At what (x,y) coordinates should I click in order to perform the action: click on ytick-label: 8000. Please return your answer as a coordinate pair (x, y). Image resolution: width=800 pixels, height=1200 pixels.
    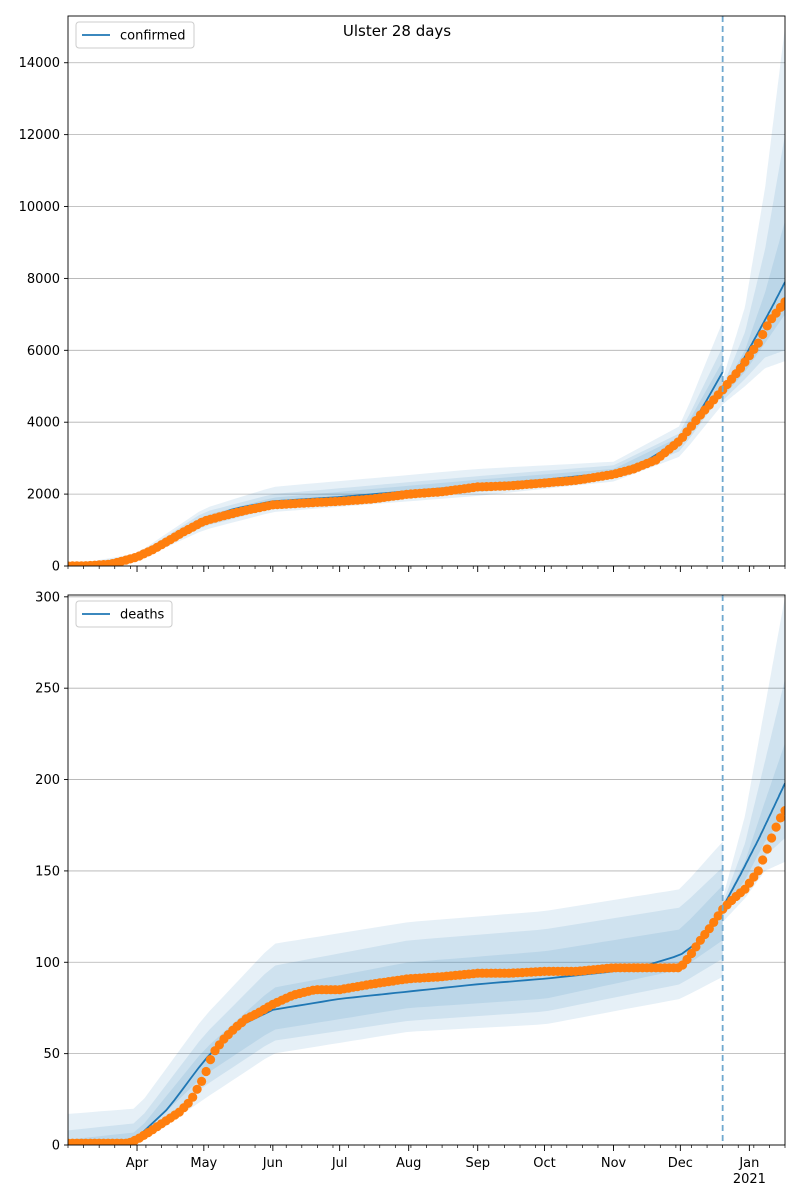
    Looking at the image, I should click on (43, 279).